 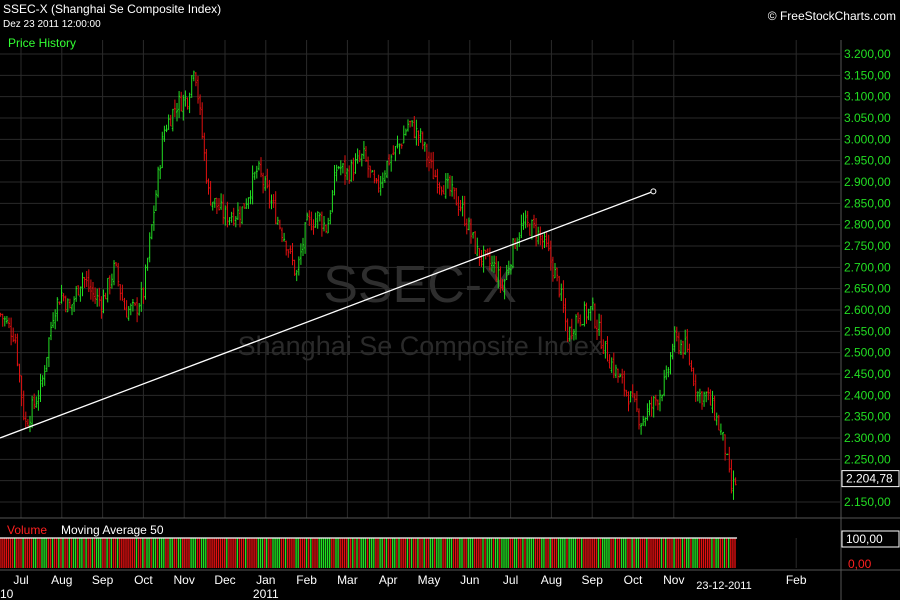 What do you see at coordinates (27, 530) in the screenshot?
I see `volume-label: Volume` at bounding box center [27, 530].